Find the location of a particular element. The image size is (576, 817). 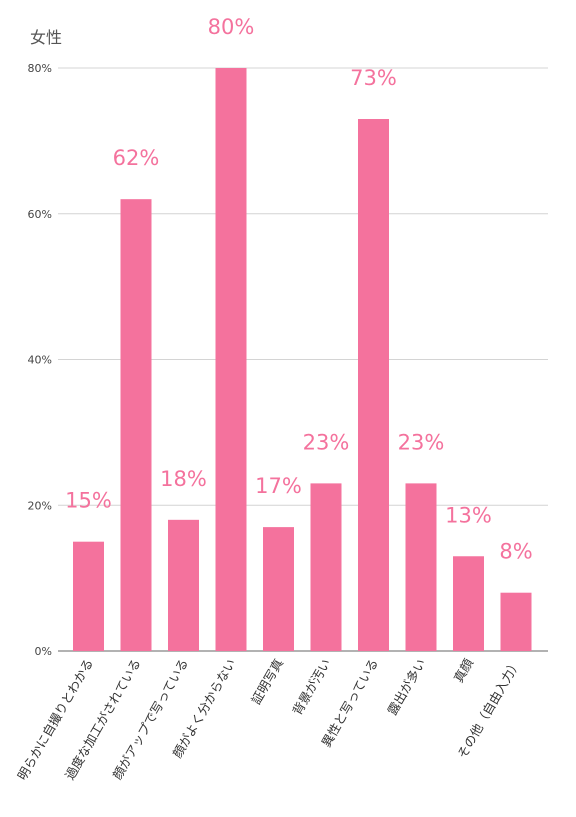

data-label: 8% is located at coordinates (515, 552).